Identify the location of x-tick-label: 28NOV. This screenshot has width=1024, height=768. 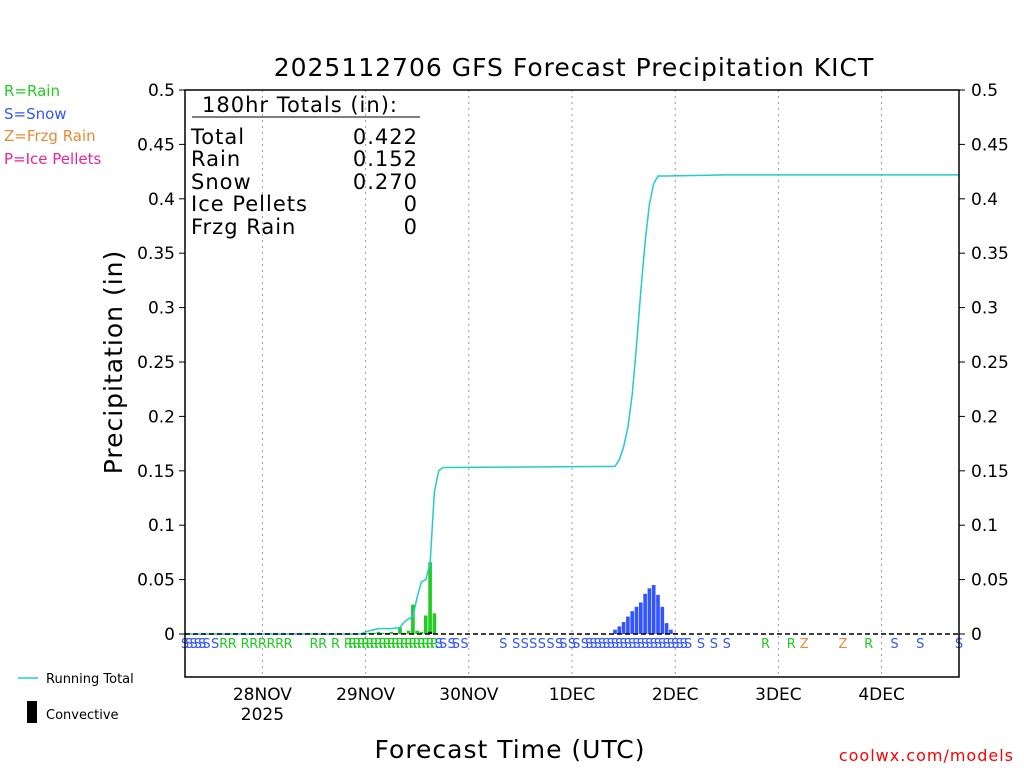
(262, 695).